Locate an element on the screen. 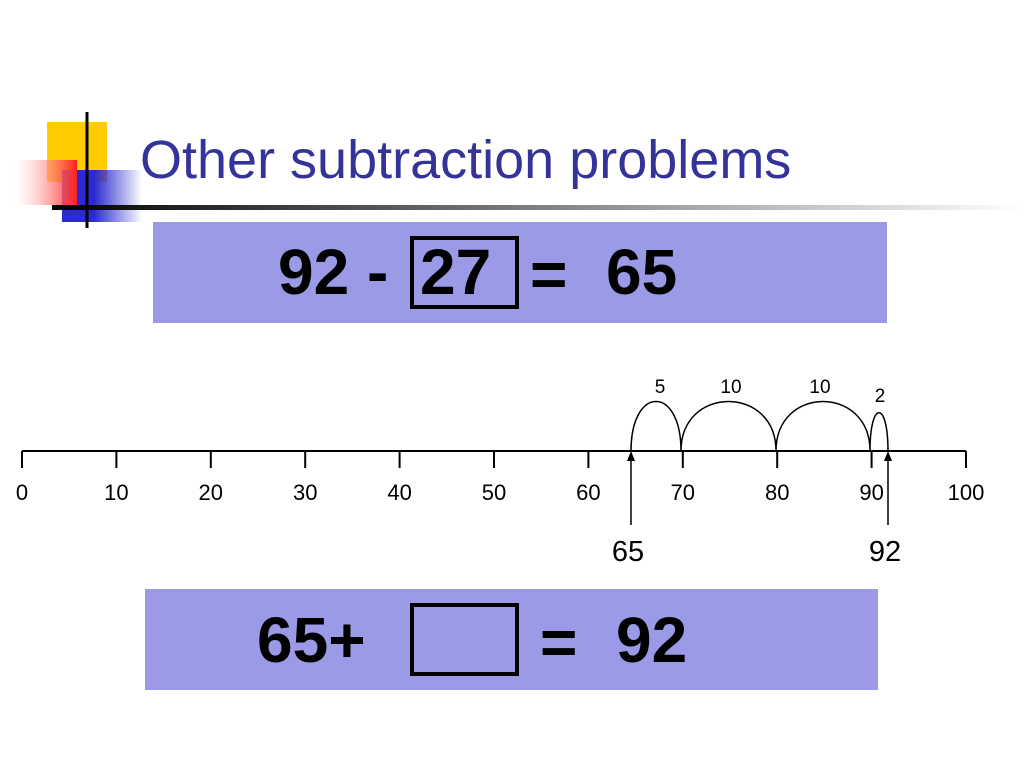  equation-left: 65+ is located at coordinates (311, 640).